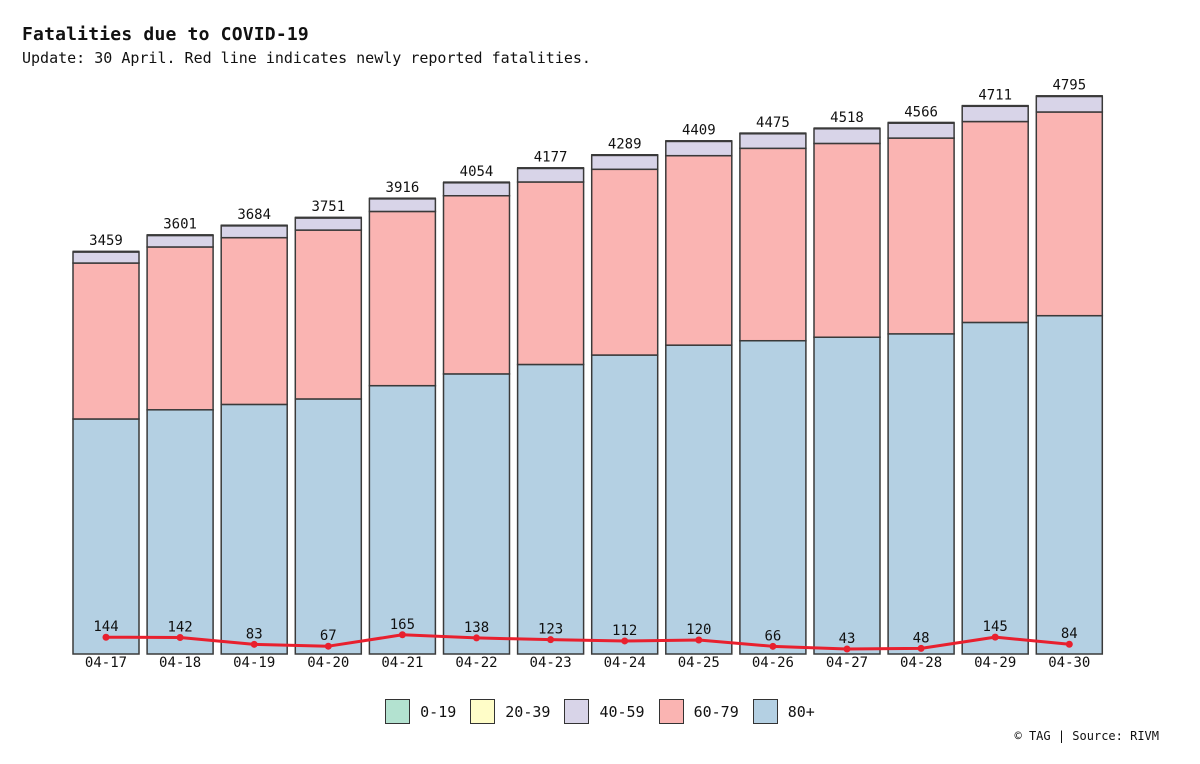  What do you see at coordinates (179, 627) in the screenshot?
I see `new-fatalities-label: 142` at bounding box center [179, 627].